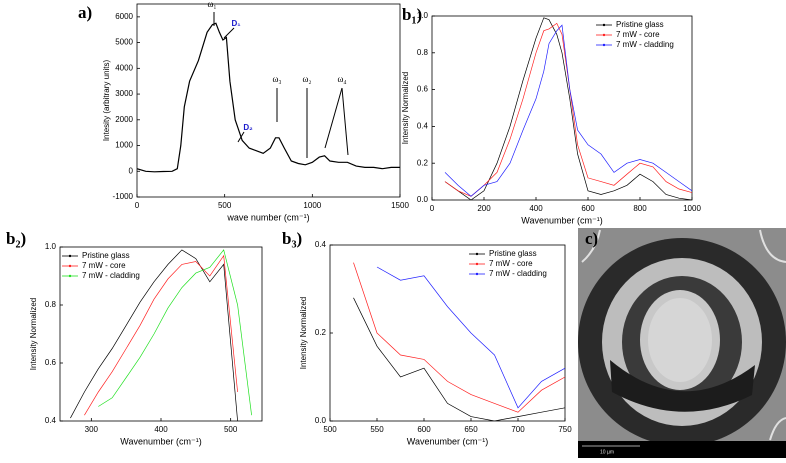 This screenshot has height=463, width=786. Describe the element at coordinates (124, 67) in the screenshot. I see `y-tick-label: 4000` at that location.